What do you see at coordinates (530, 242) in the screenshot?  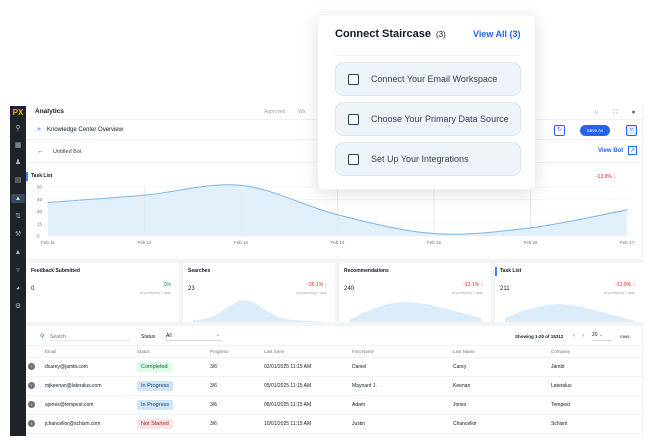 I see `x-tick-label: Feb 16` at bounding box center [530, 242].